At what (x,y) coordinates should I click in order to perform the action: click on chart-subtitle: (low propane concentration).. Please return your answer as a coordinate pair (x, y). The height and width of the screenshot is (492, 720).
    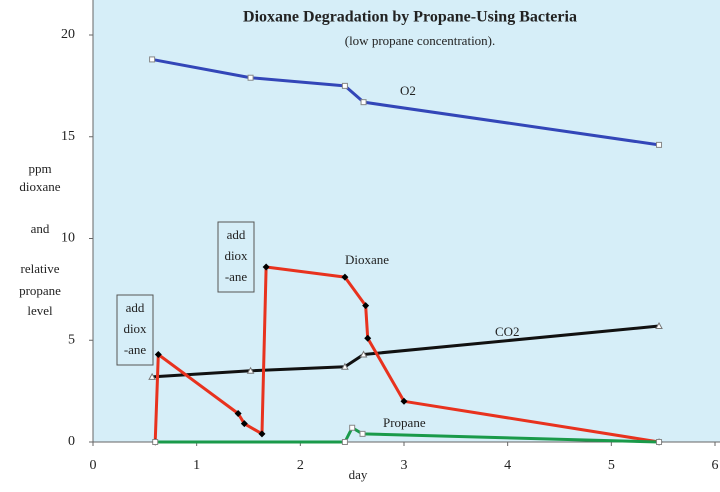
    Looking at the image, I should click on (420, 40).